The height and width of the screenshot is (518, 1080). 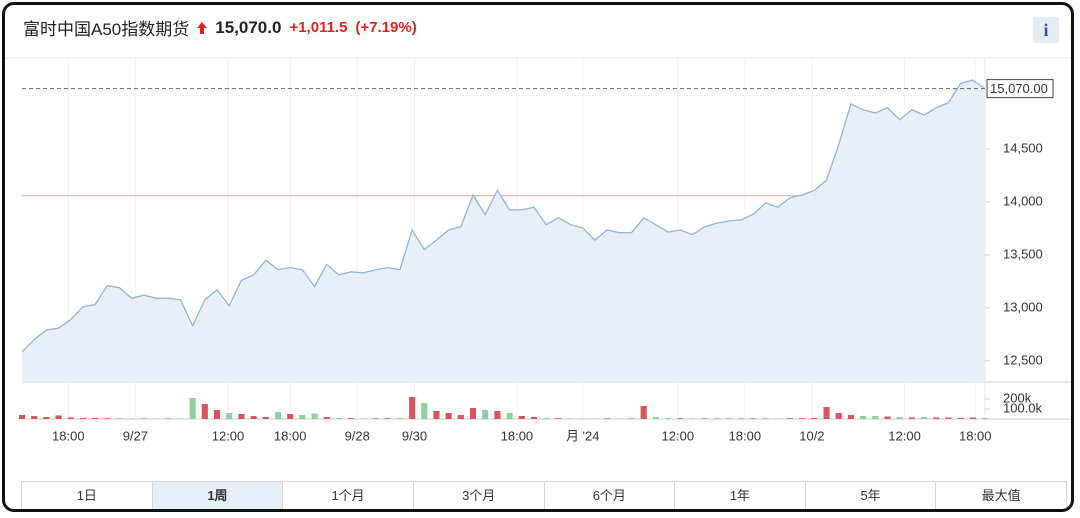 I want to click on price: 15,070.0, so click(x=248, y=27).